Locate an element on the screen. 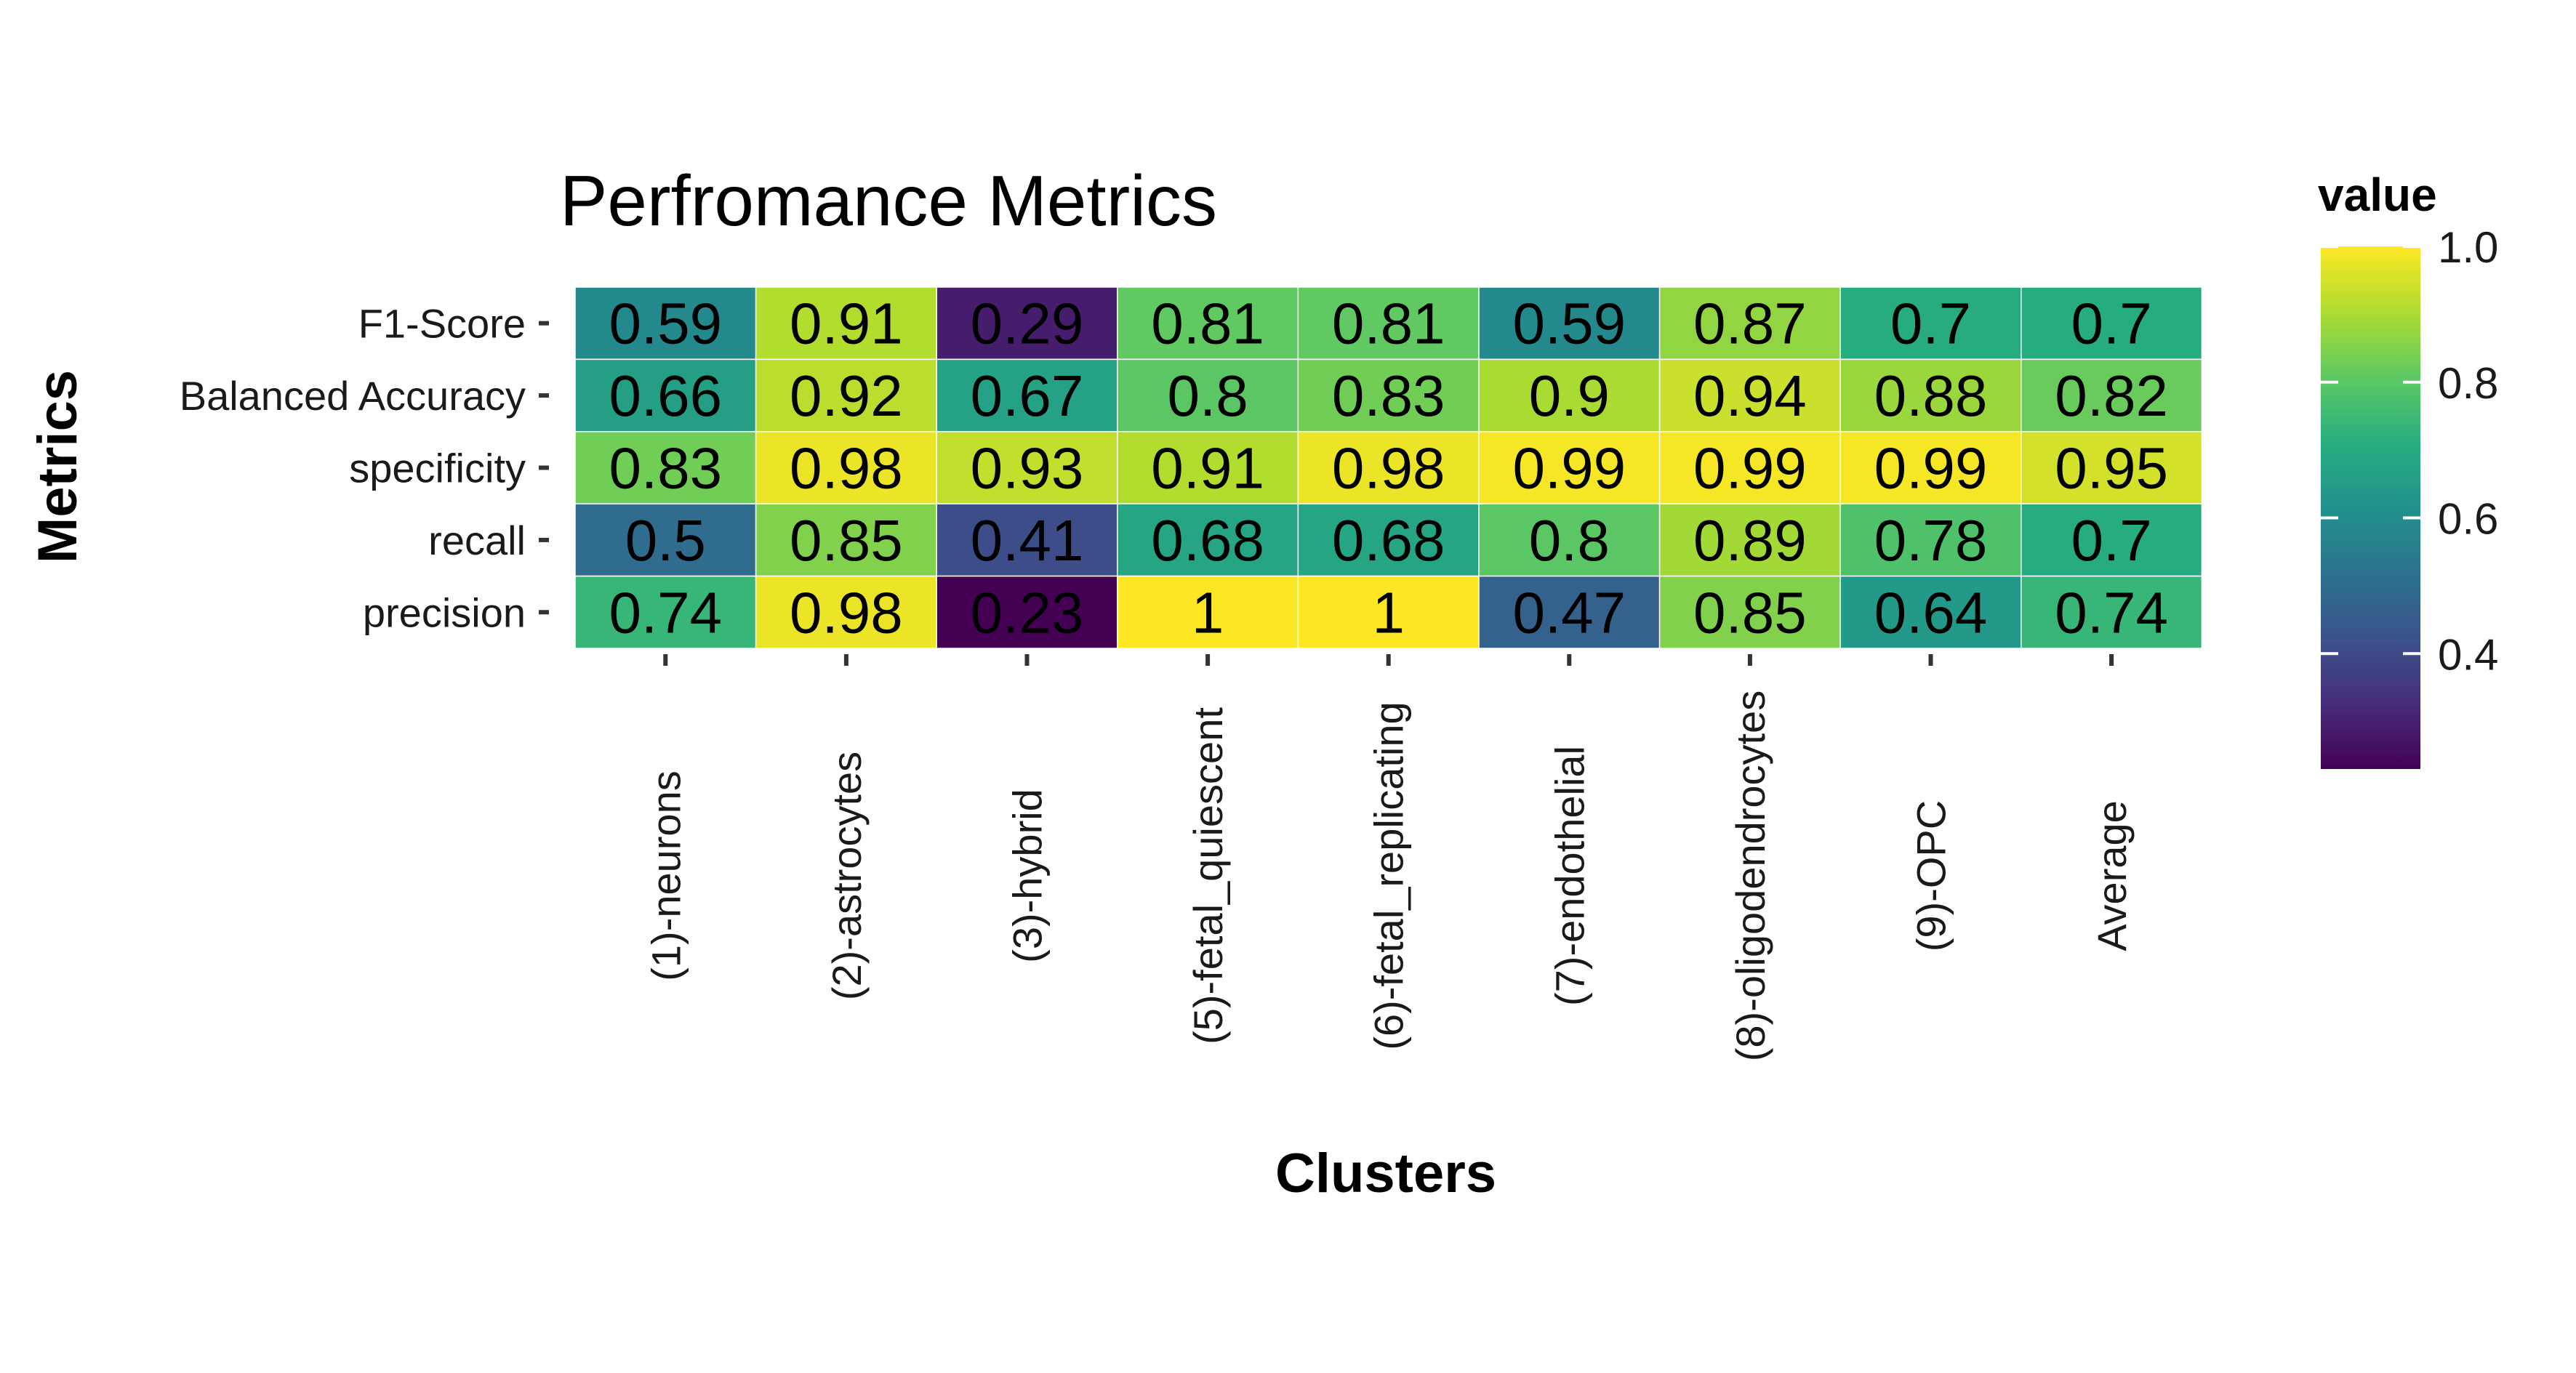 The width and height of the screenshot is (2576, 1373). cell-value-label: 0.87 is located at coordinates (1750, 323).